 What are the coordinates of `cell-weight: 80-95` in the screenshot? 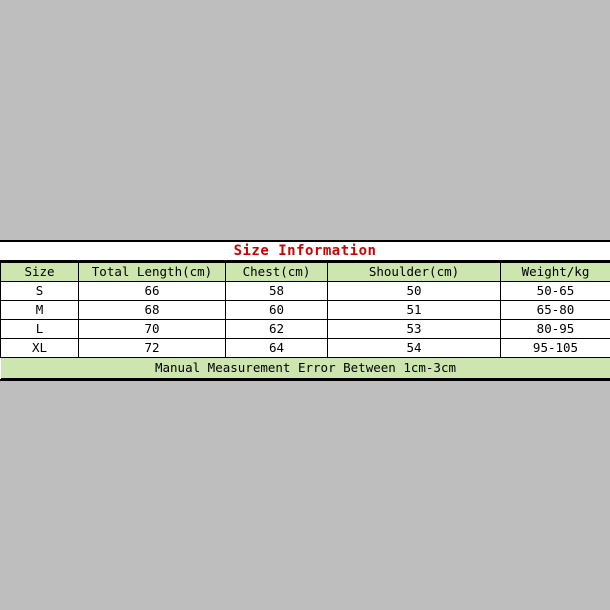 It's located at (555, 329).